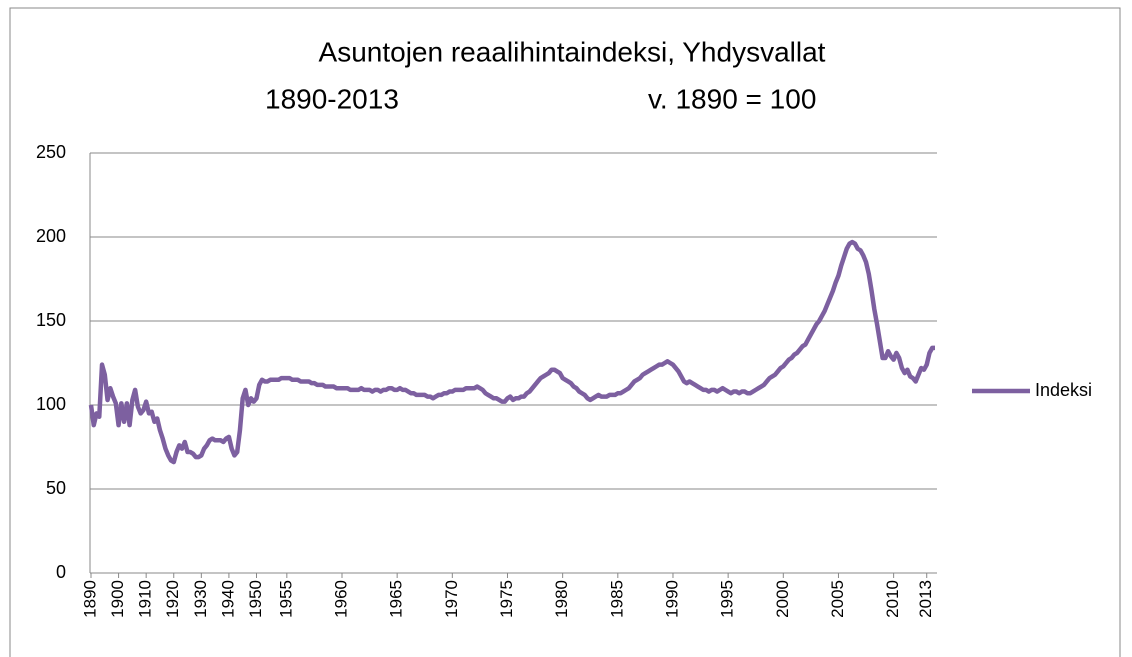 Image resolution: width=1132 pixels, height=657 pixels. What do you see at coordinates (255, 599) in the screenshot?
I see `x-tick-label: 1950` at bounding box center [255, 599].